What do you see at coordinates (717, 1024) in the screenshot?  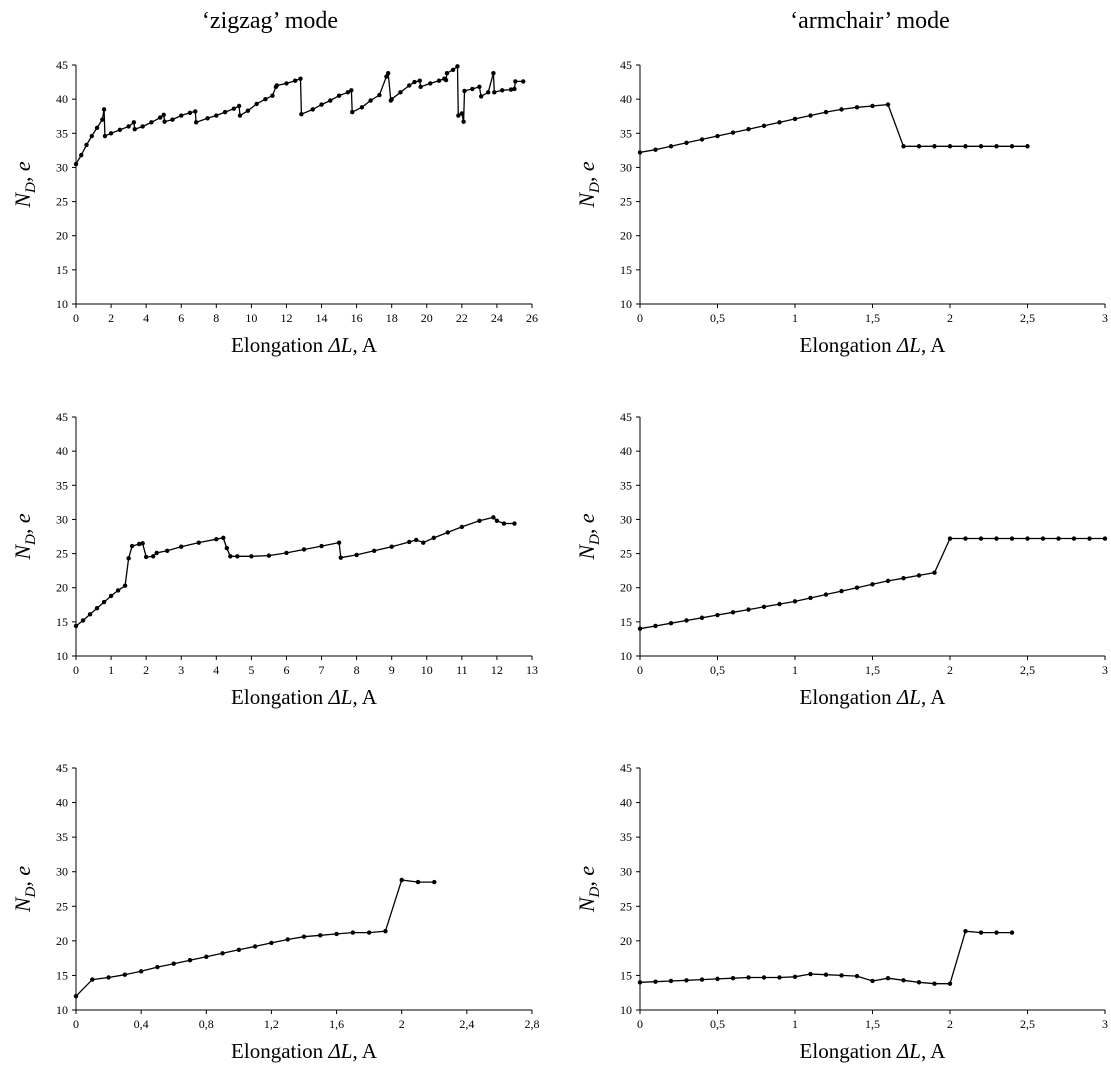 I see `x-tick-label: 0,5` at bounding box center [717, 1024].